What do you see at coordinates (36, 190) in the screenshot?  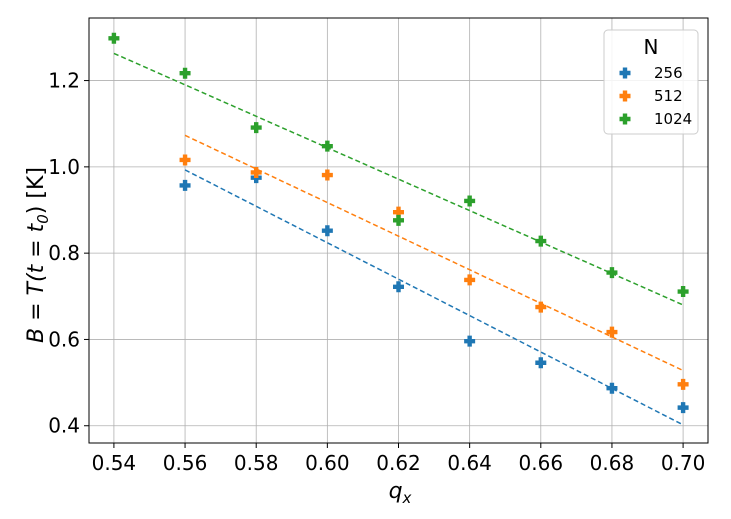 I see `y-axis-label-suffix: ) [K]` at bounding box center [36, 190].